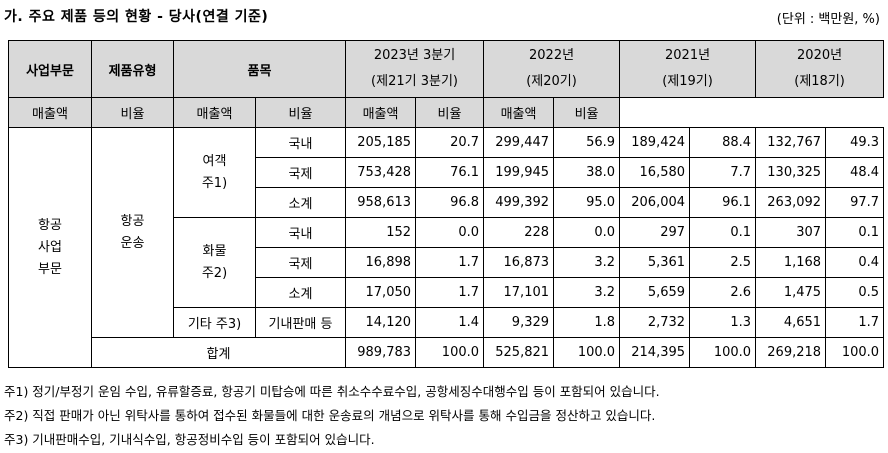 The height and width of the screenshot is (453, 888). What do you see at coordinates (855, 202) in the screenshot?
I see `ratio-value: 97.7` at bounding box center [855, 202].